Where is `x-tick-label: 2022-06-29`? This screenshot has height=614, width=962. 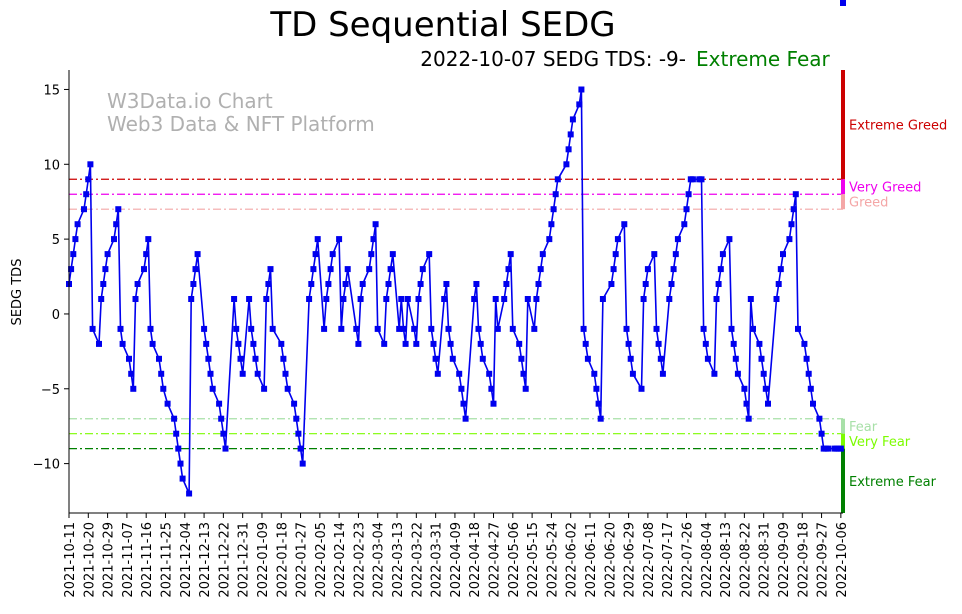 x-tick-label: 2022-06-29 is located at coordinates (630, 560).